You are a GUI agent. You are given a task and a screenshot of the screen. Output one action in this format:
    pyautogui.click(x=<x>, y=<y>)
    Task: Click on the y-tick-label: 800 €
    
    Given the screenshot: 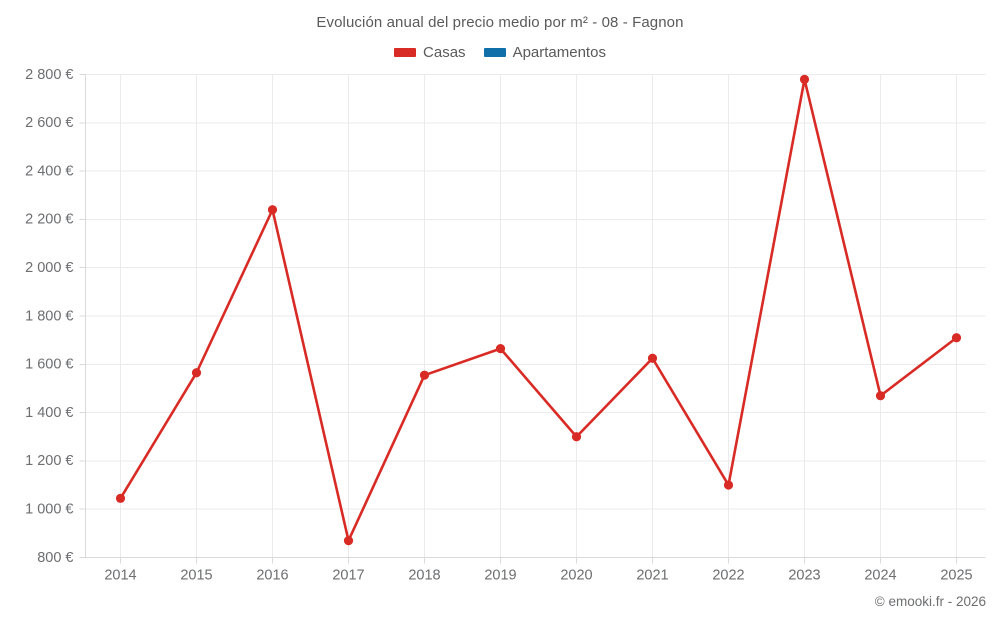 What is the action you would take?
    pyautogui.click(x=55, y=558)
    